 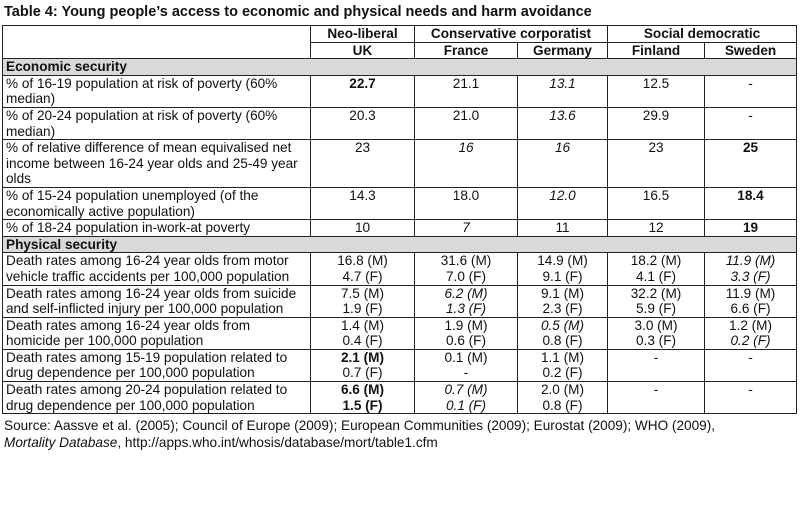 What do you see at coordinates (656, 91) in the screenshot?
I see `cell-finland: 12.5` at bounding box center [656, 91].